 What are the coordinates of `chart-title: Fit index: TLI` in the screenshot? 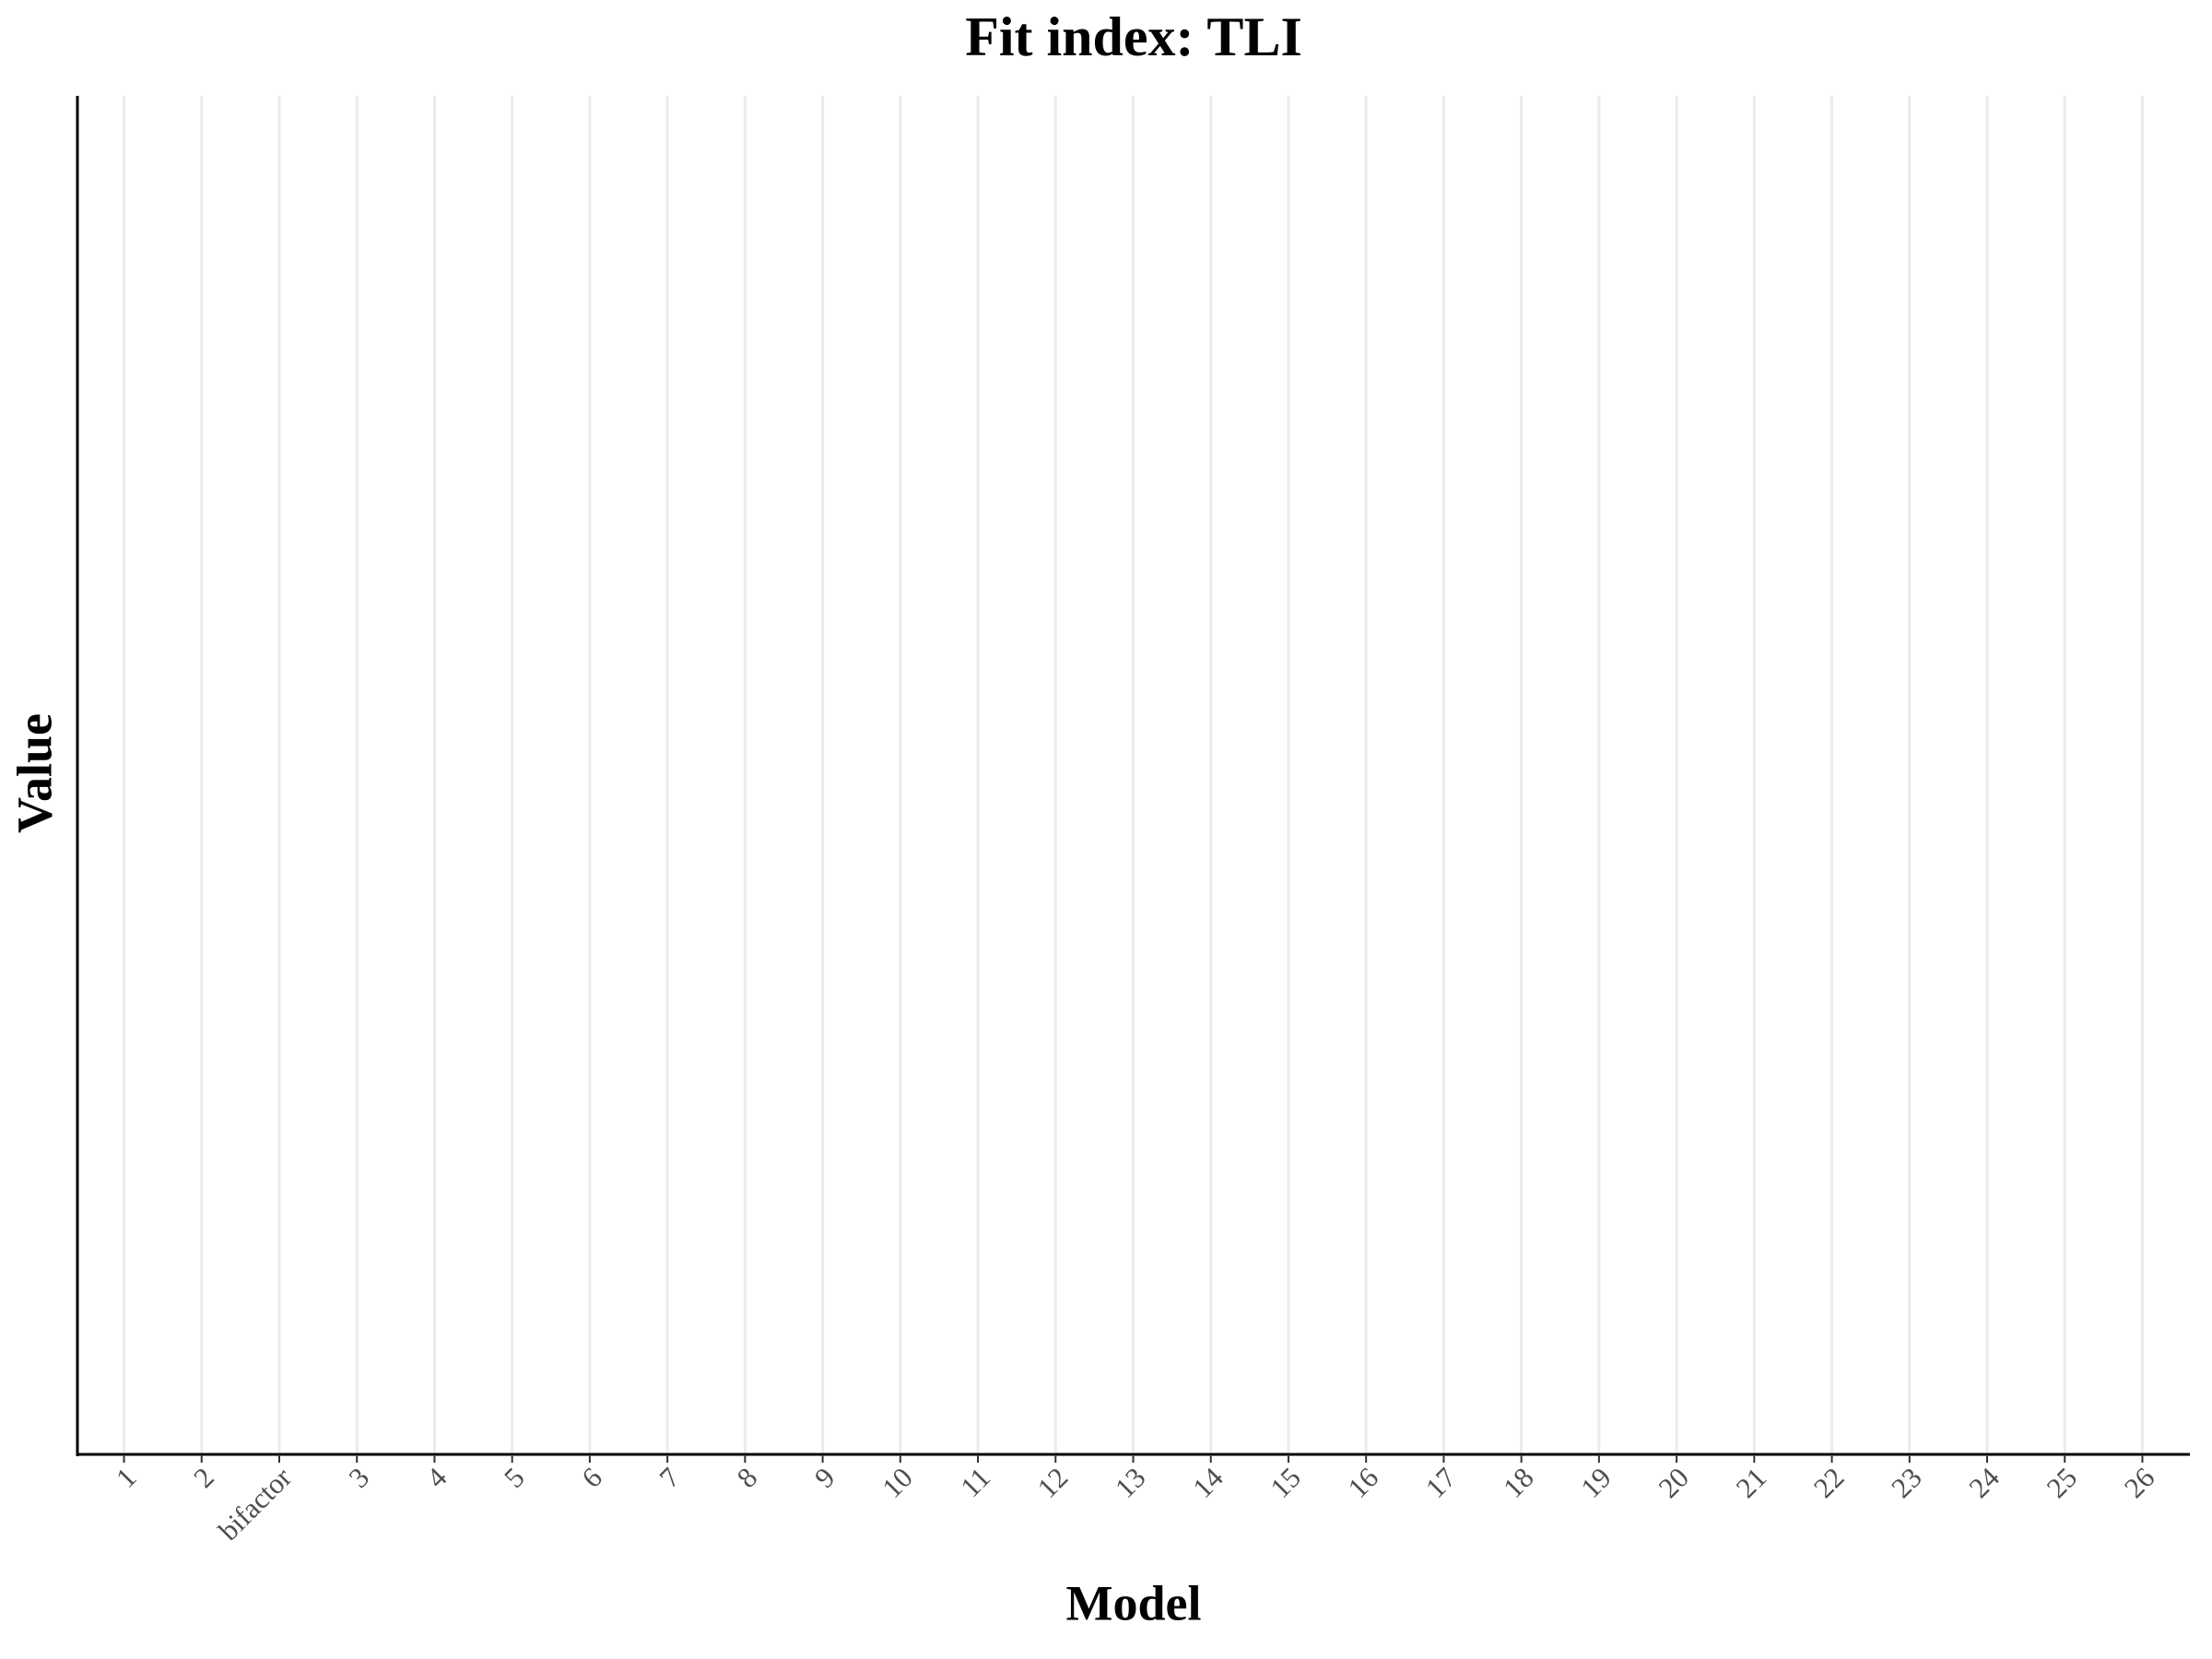 It's located at (1133, 36).